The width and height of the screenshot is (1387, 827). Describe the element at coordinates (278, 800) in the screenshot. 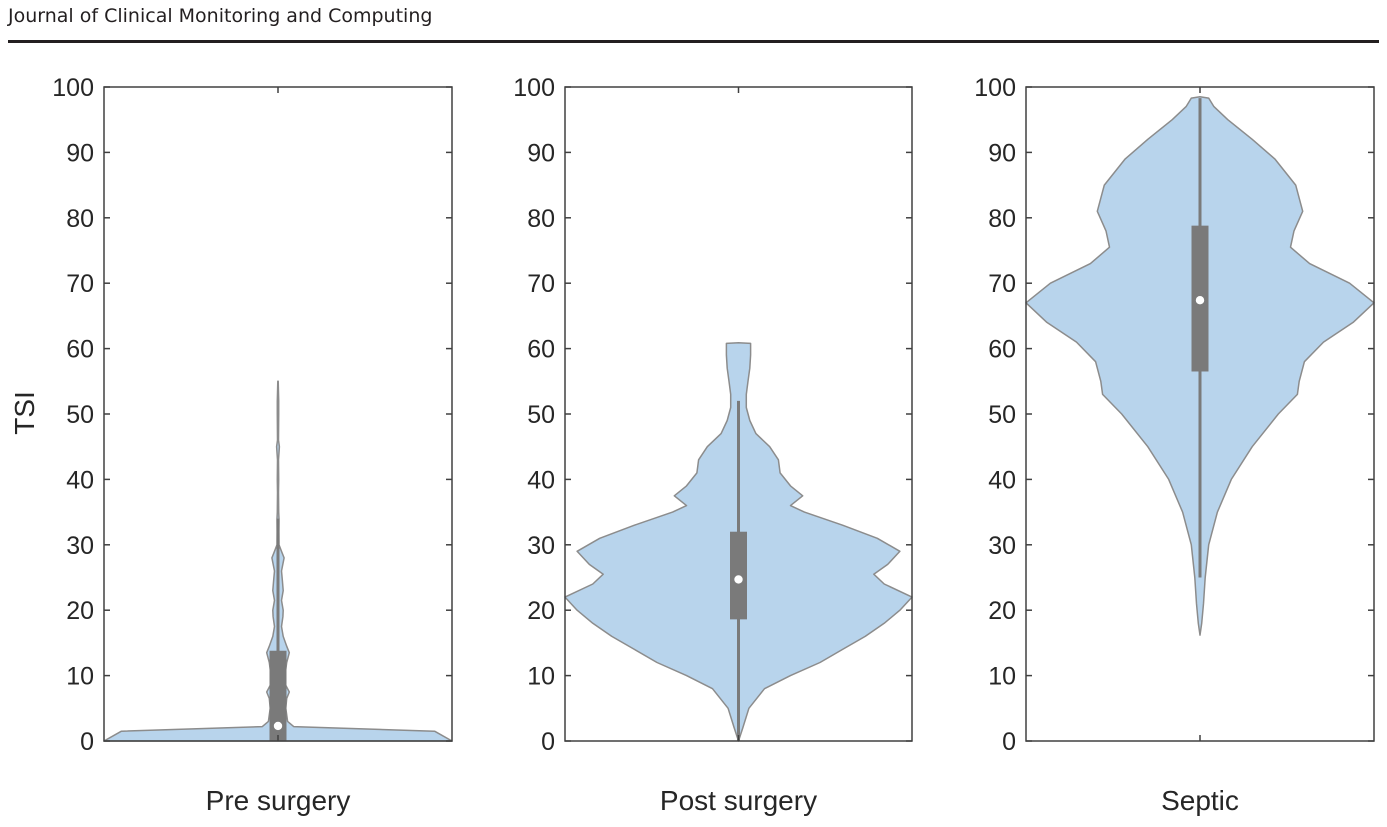

I see `x-tick-label: Pre surgery` at that location.